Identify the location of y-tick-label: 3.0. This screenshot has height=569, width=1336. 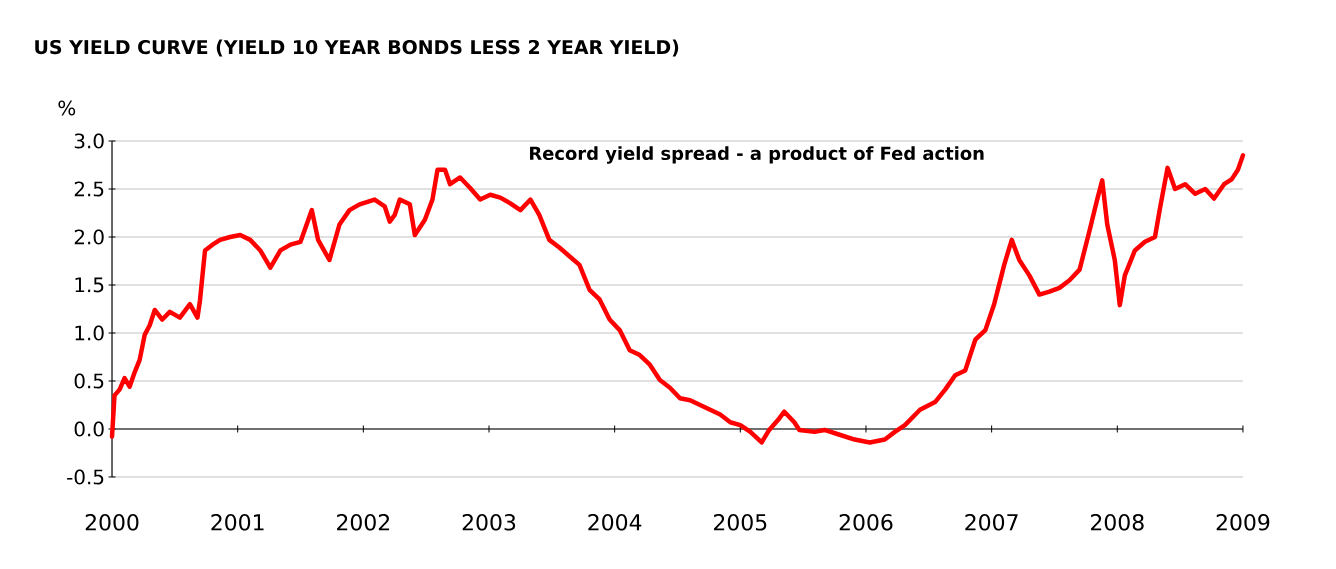
(89, 141).